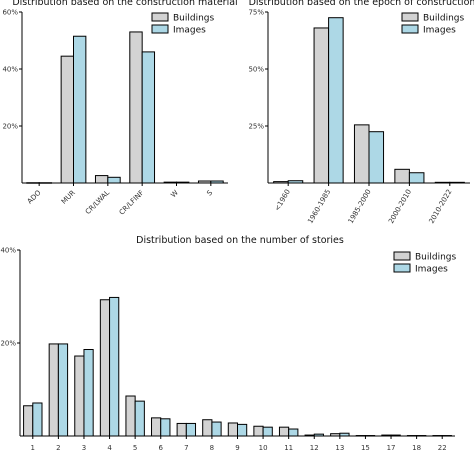 The image size is (474, 455). What do you see at coordinates (319, 206) in the screenshot?
I see `x-tick-label: 1960-1985` at bounding box center [319, 206].